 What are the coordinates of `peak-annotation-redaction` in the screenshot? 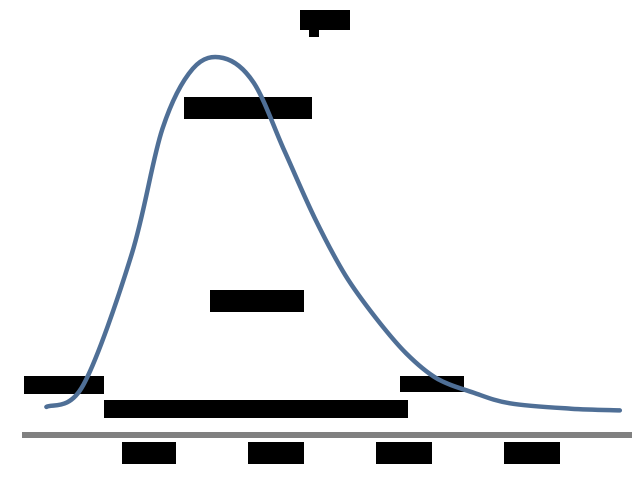 It's located at (248, 108).